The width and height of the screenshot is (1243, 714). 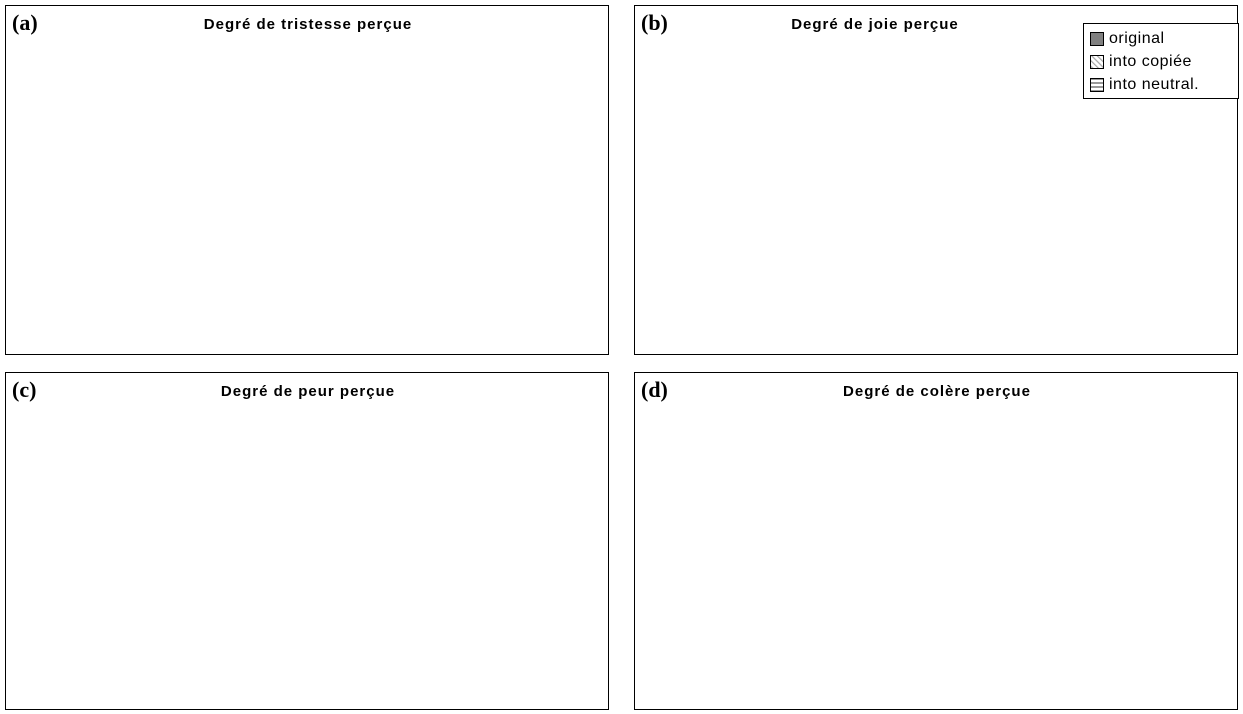 I want to click on legend-item-copiee: into copiée, so click(x=1141, y=62).